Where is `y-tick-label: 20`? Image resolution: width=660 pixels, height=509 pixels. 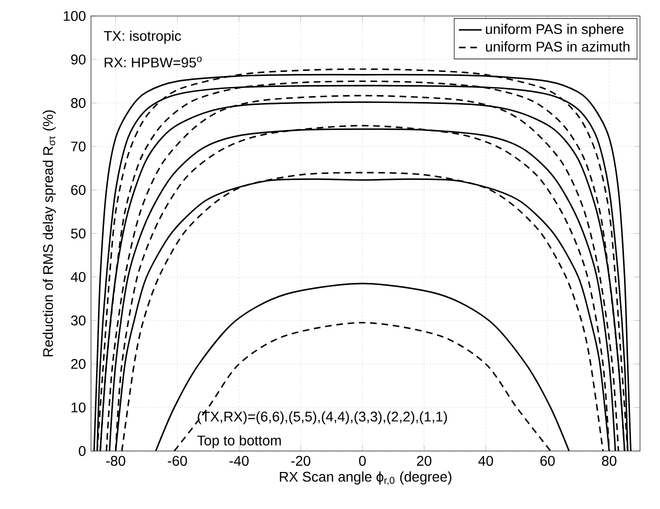
y-tick-label: 20 is located at coordinates (78, 364).